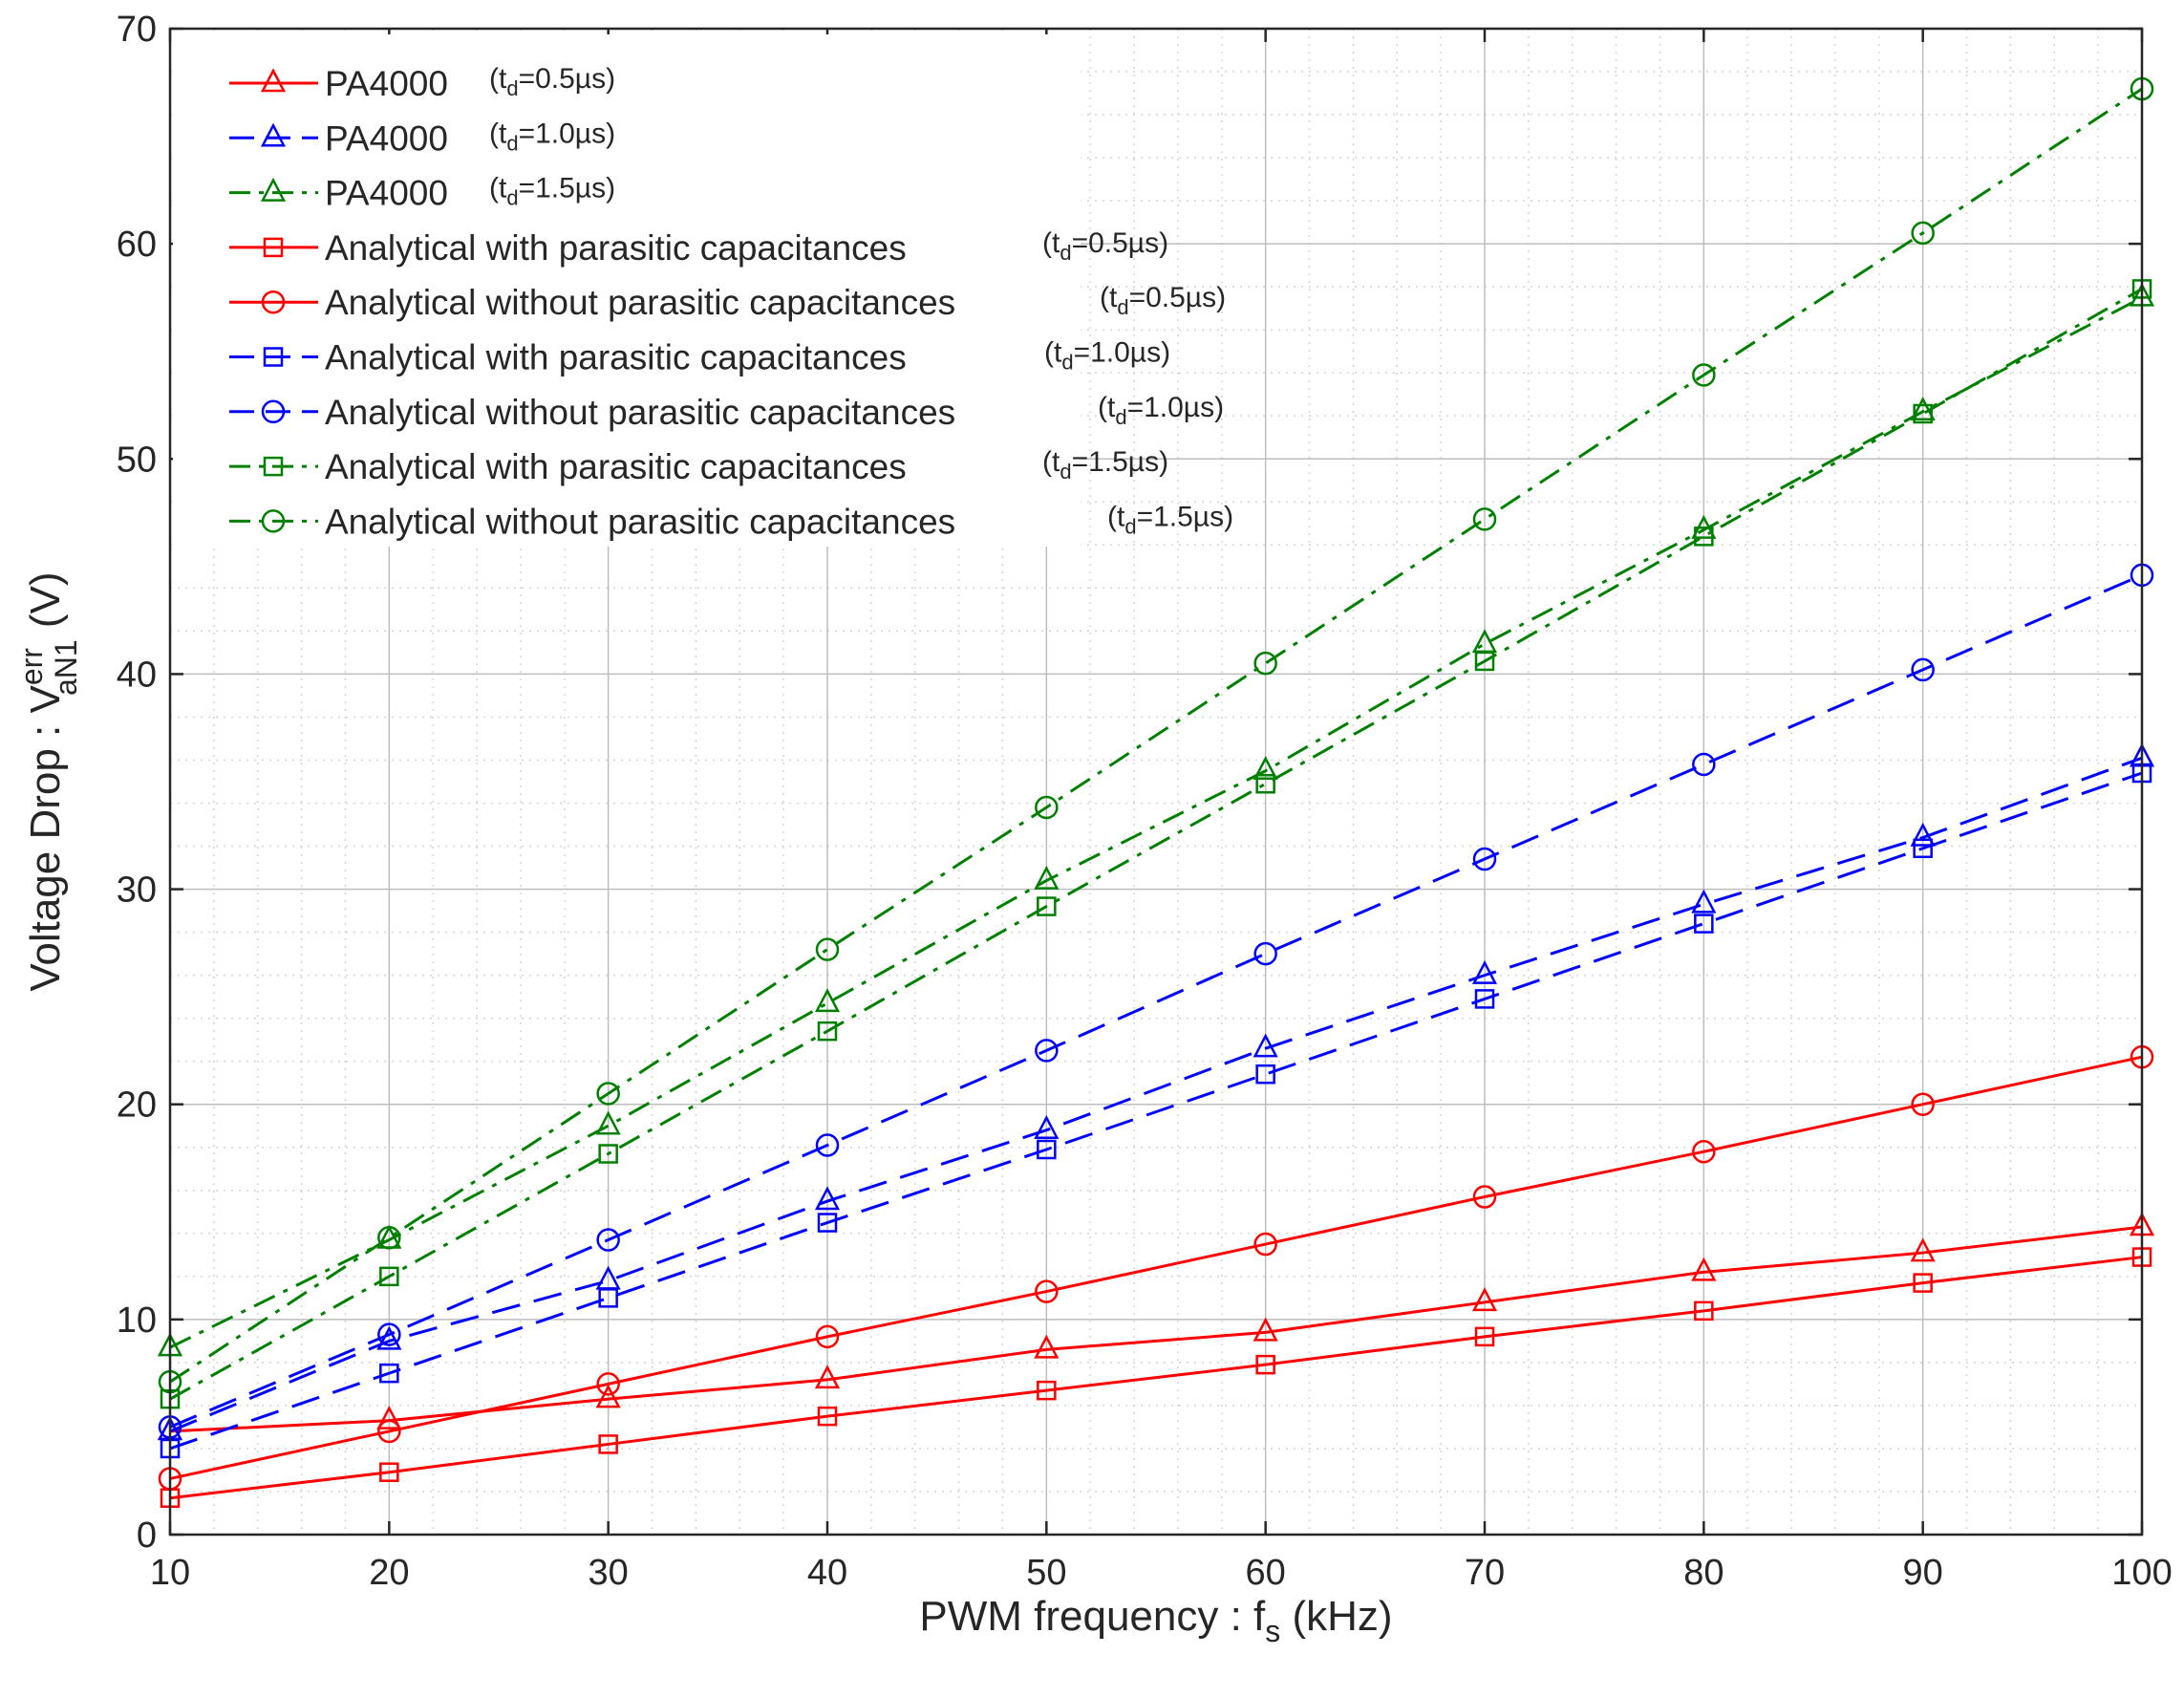 The height and width of the screenshot is (1698, 2184). I want to click on x-tick-label: 50, so click(1046, 1573).